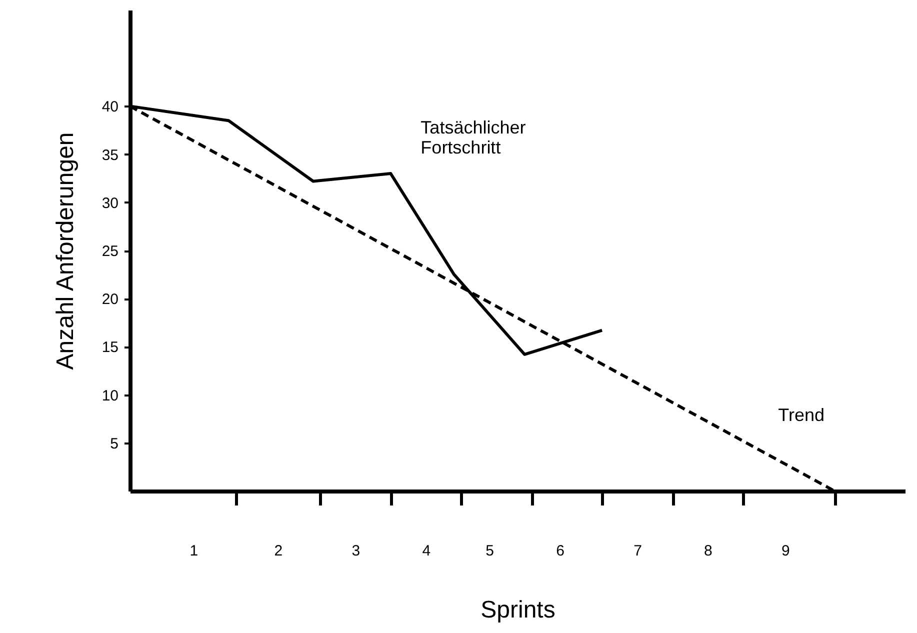  Describe the element at coordinates (110, 299) in the screenshot. I see `y-tick-label: 20` at that location.